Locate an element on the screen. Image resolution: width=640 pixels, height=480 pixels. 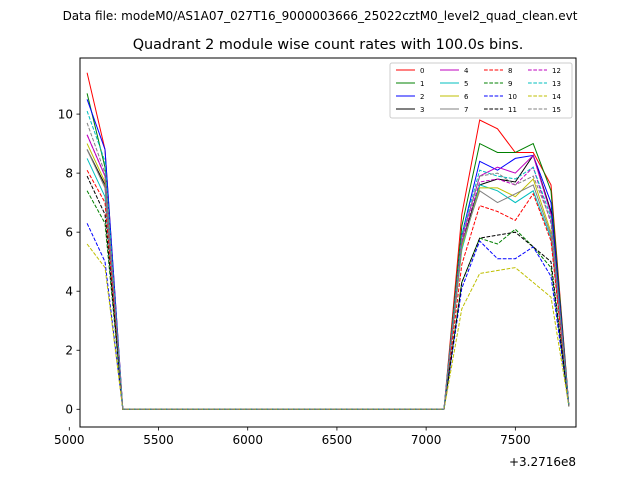
y-tick-label: 8 is located at coordinates (69, 173).